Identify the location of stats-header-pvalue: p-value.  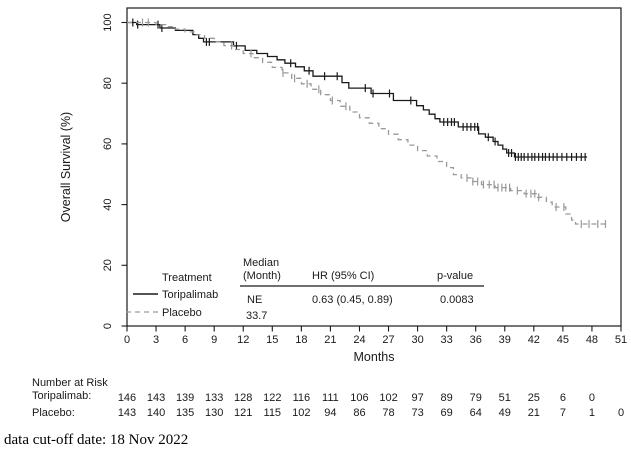
(455, 276).